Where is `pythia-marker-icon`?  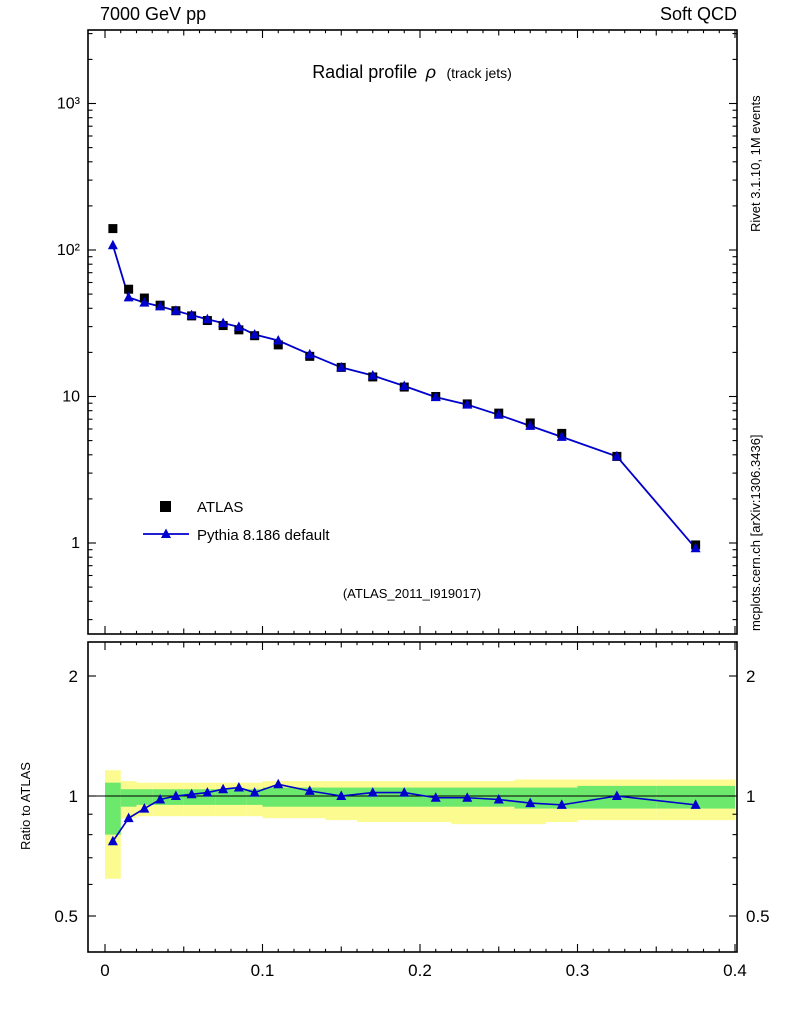 pythia-marker-icon is located at coordinates (166, 533).